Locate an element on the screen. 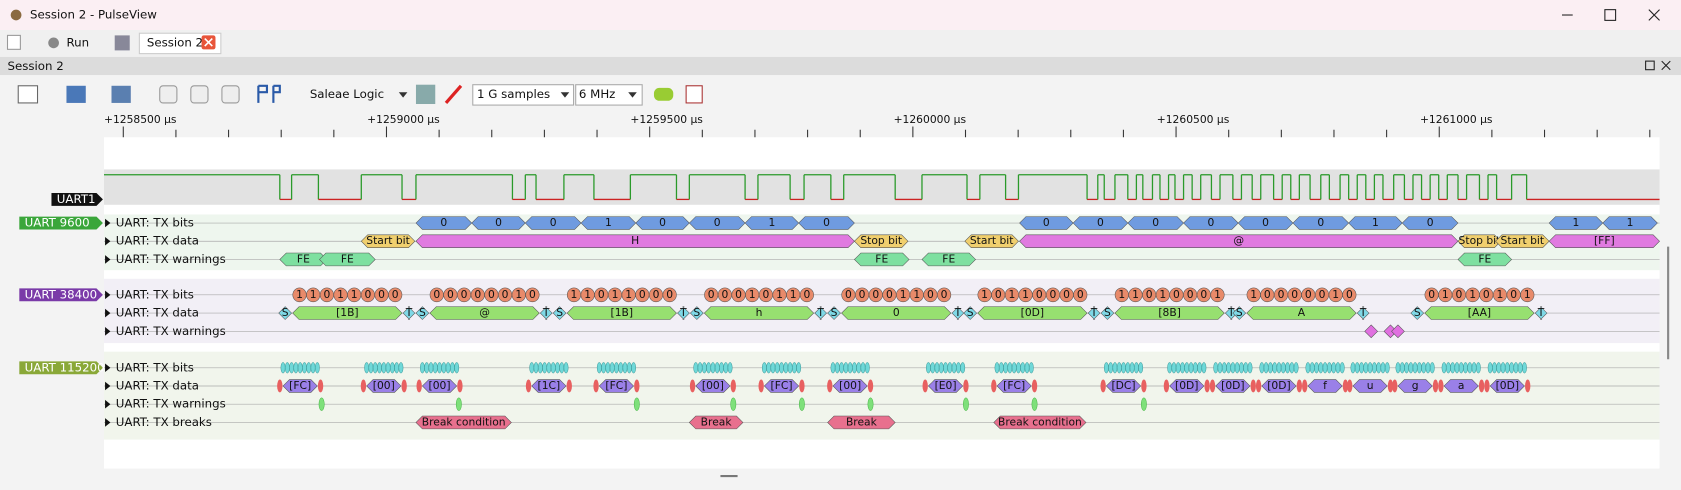 The image size is (1681, 490). probe-icon is located at coordinates (453, 94).